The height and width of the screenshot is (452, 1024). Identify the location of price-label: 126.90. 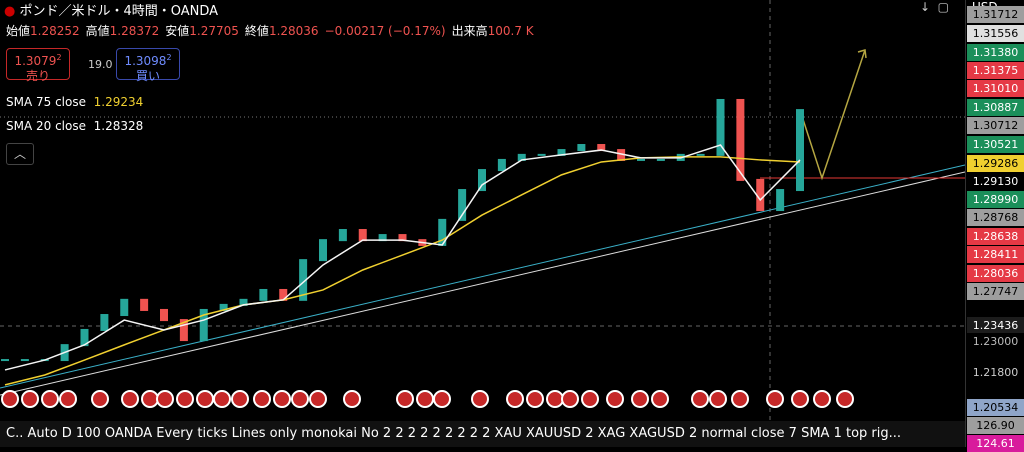
(995, 425).